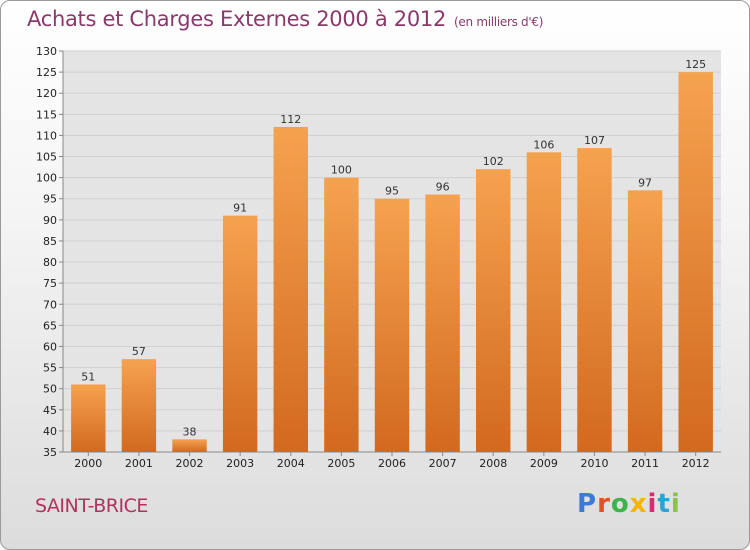 This screenshot has height=550, width=750. What do you see at coordinates (190, 431) in the screenshot?
I see `data-label: 38` at bounding box center [190, 431].